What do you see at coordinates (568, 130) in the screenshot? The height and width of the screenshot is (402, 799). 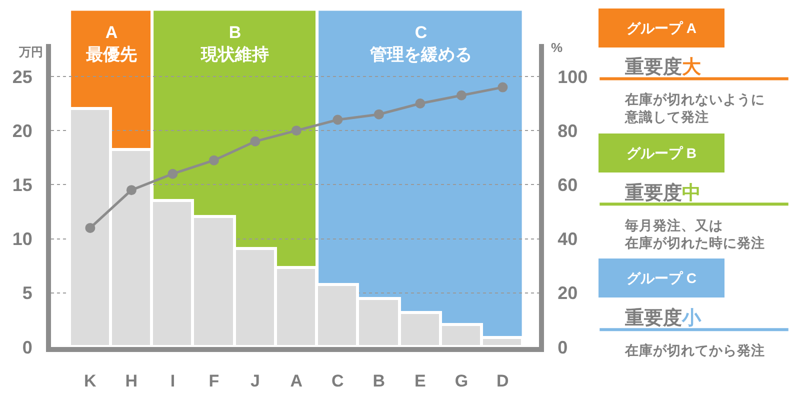 I see `y2-tick-label: 80` at bounding box center [568, 130].